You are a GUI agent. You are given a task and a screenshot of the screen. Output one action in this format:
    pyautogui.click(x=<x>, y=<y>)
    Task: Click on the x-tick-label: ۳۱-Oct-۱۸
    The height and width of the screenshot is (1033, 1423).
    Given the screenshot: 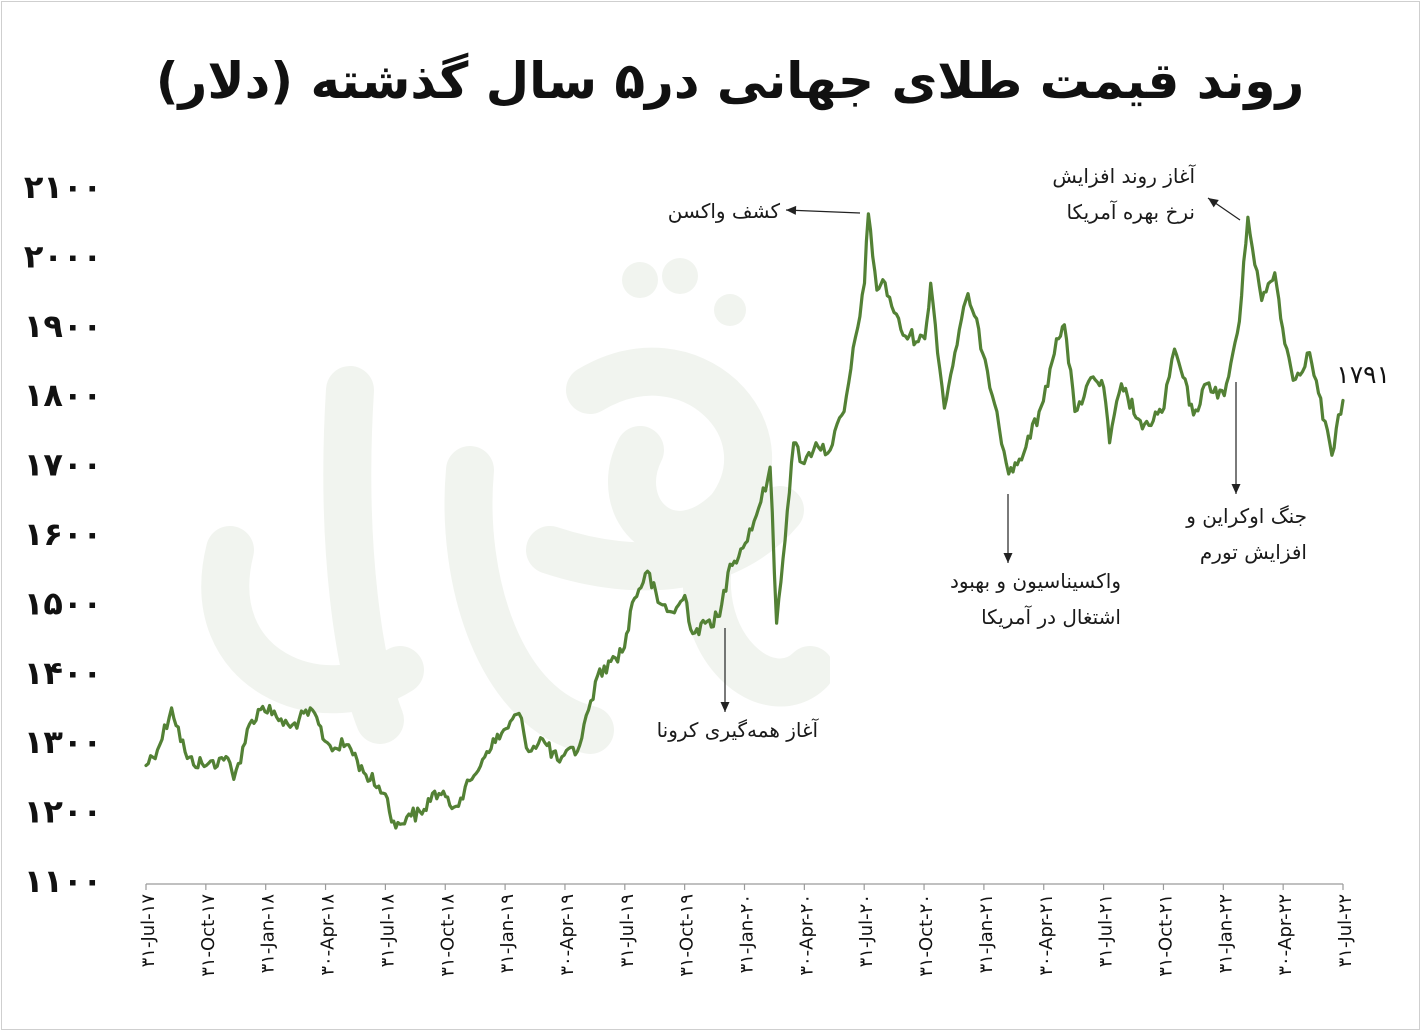 What is the action you would take?
    pyautogui.click(x=447, y=935)
    